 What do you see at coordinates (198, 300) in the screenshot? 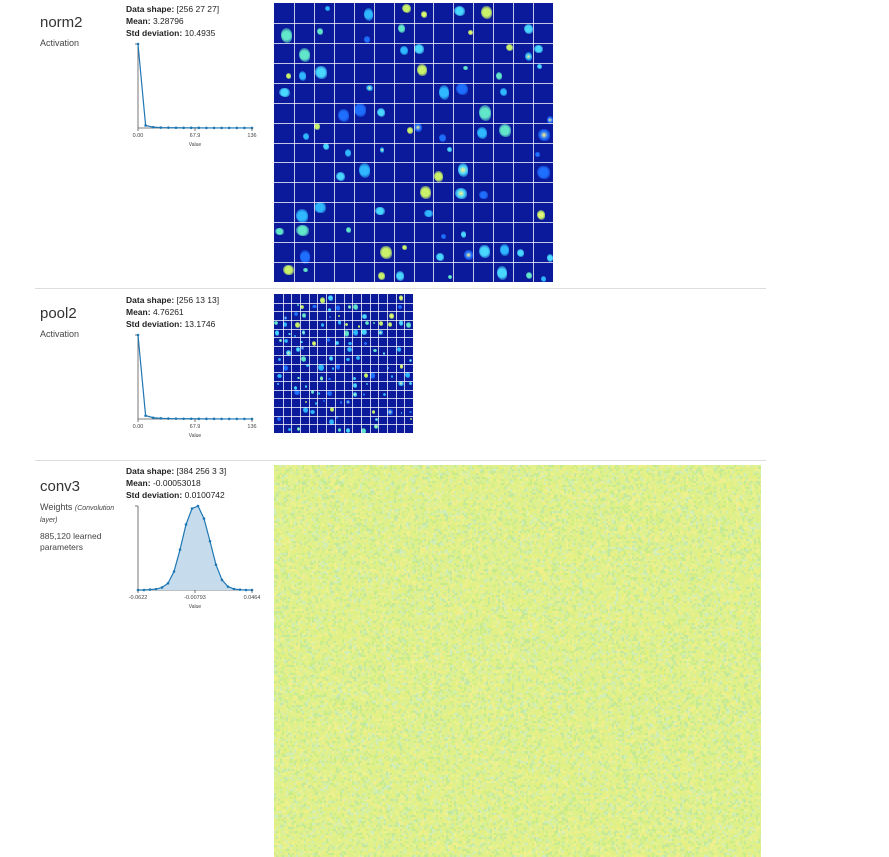
I see `shape-value: [256 13 13]` at bounding box center [198, 300].